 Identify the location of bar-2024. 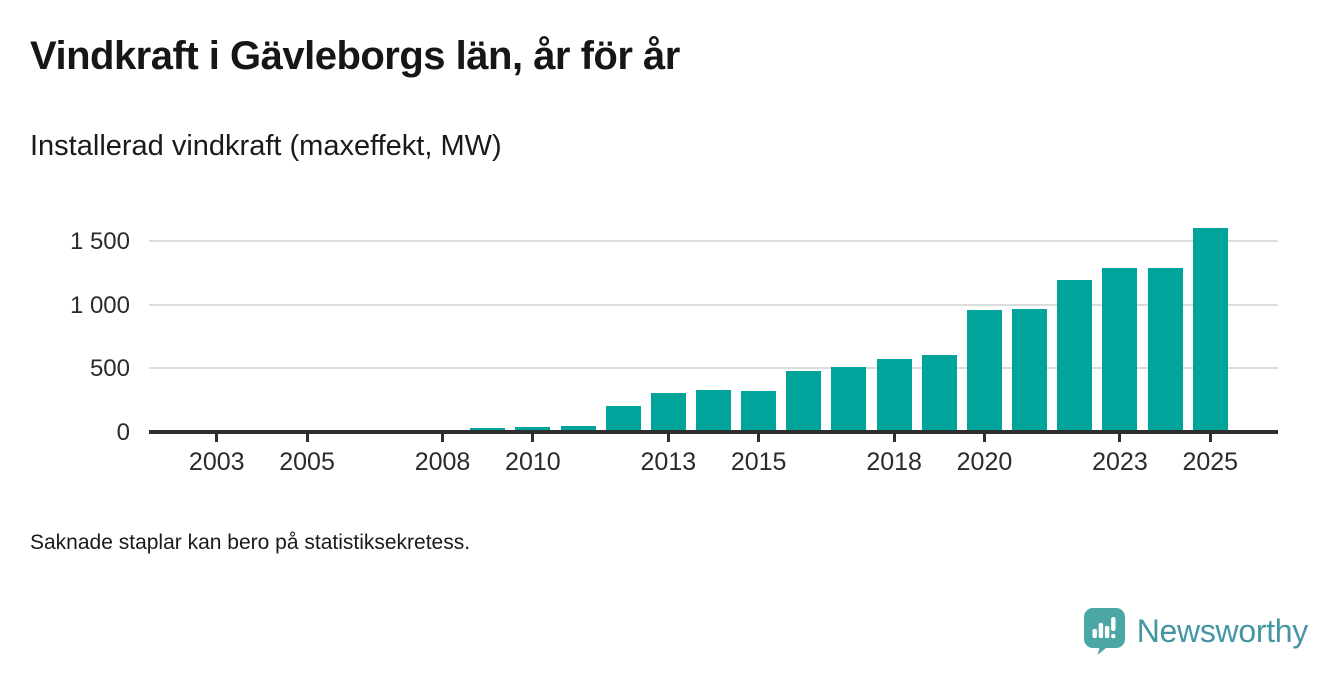
(1165, 351).